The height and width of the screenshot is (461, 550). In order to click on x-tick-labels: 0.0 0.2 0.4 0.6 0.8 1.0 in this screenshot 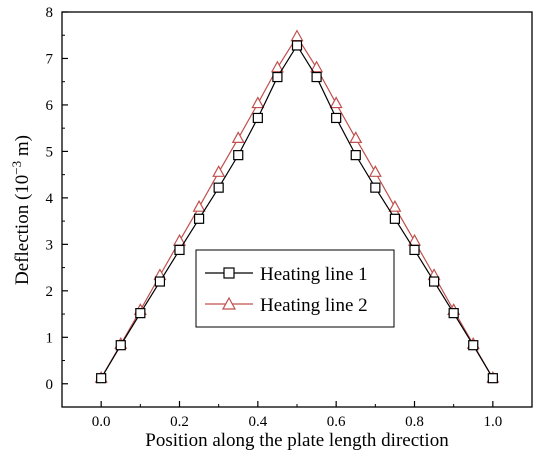, I will do `click(297, 422)`.